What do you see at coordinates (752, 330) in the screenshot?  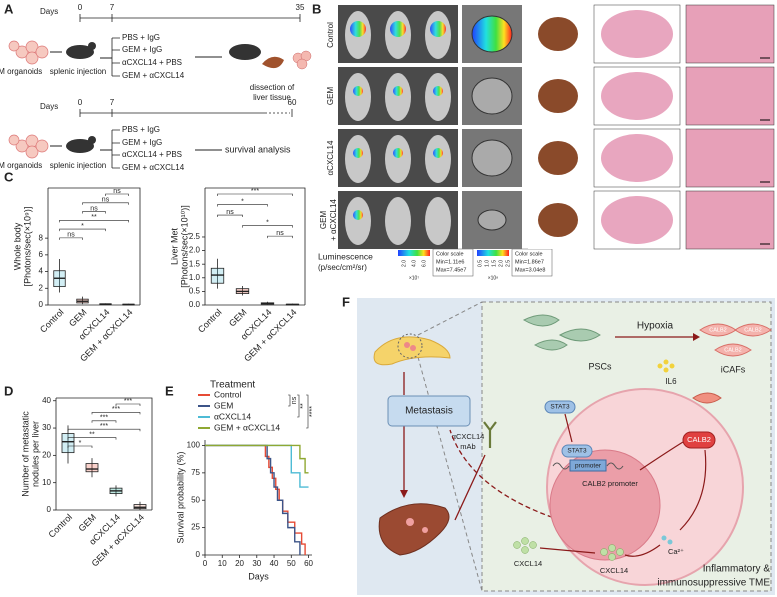 I see `icaf-marker: CALB2` at bounding box center [752, 330].